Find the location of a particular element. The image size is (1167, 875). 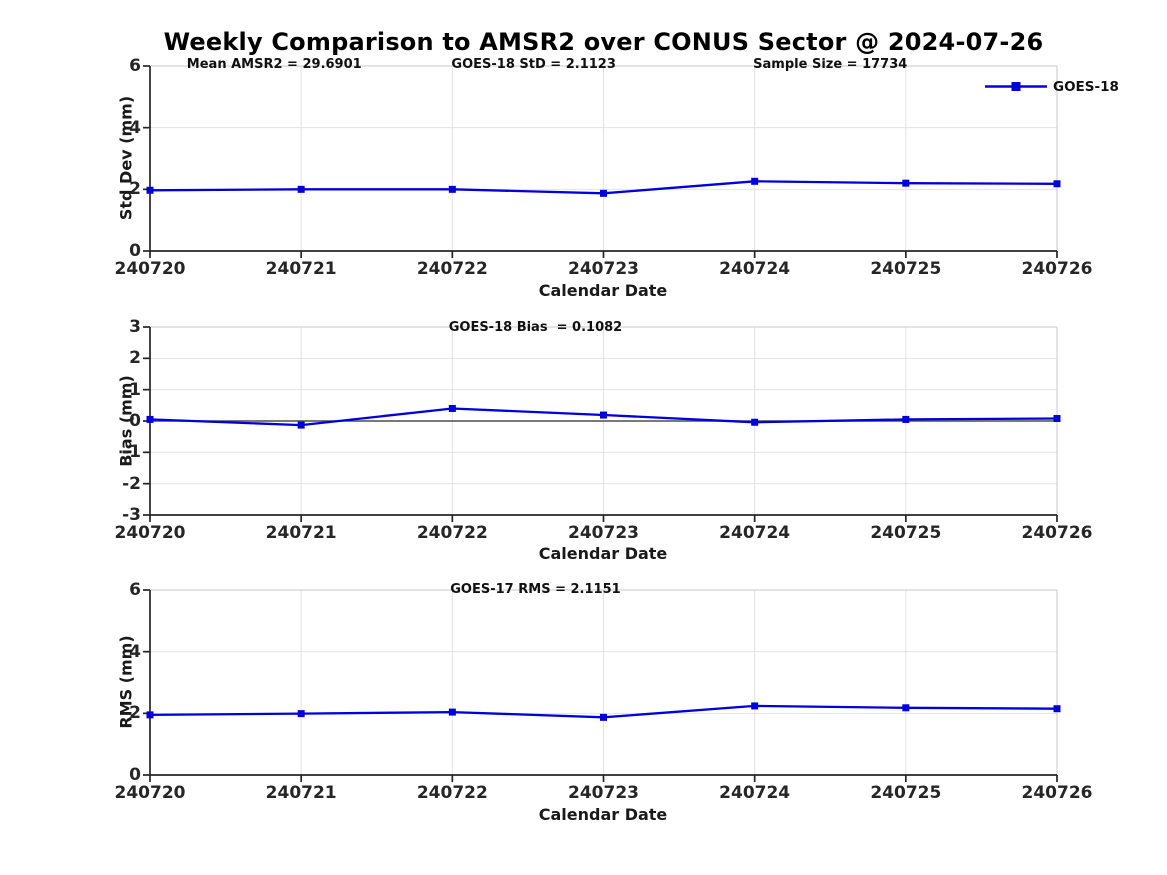

y-tick-label: -2 is located at coordinates (131, 484).